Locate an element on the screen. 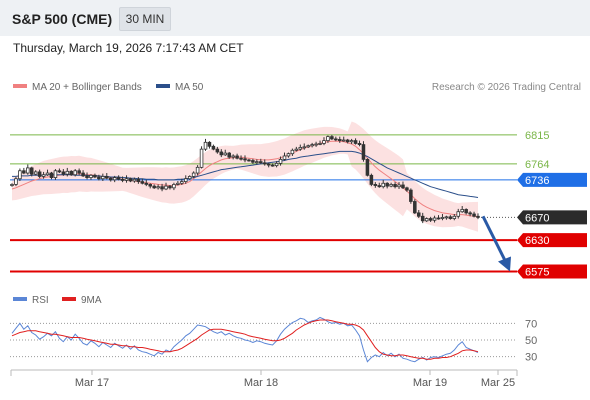  x-tick-label: Mar 18 is located at coordinates (261, 383).